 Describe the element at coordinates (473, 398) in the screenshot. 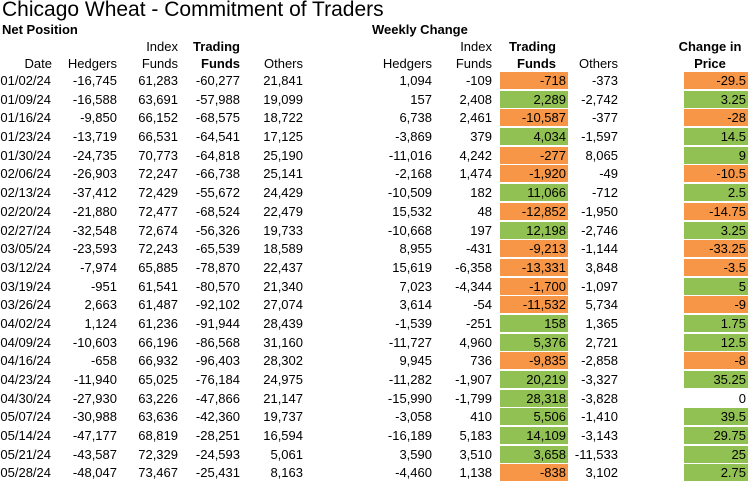

I see `cell-weekly-index-funds: -1,799` at that location.